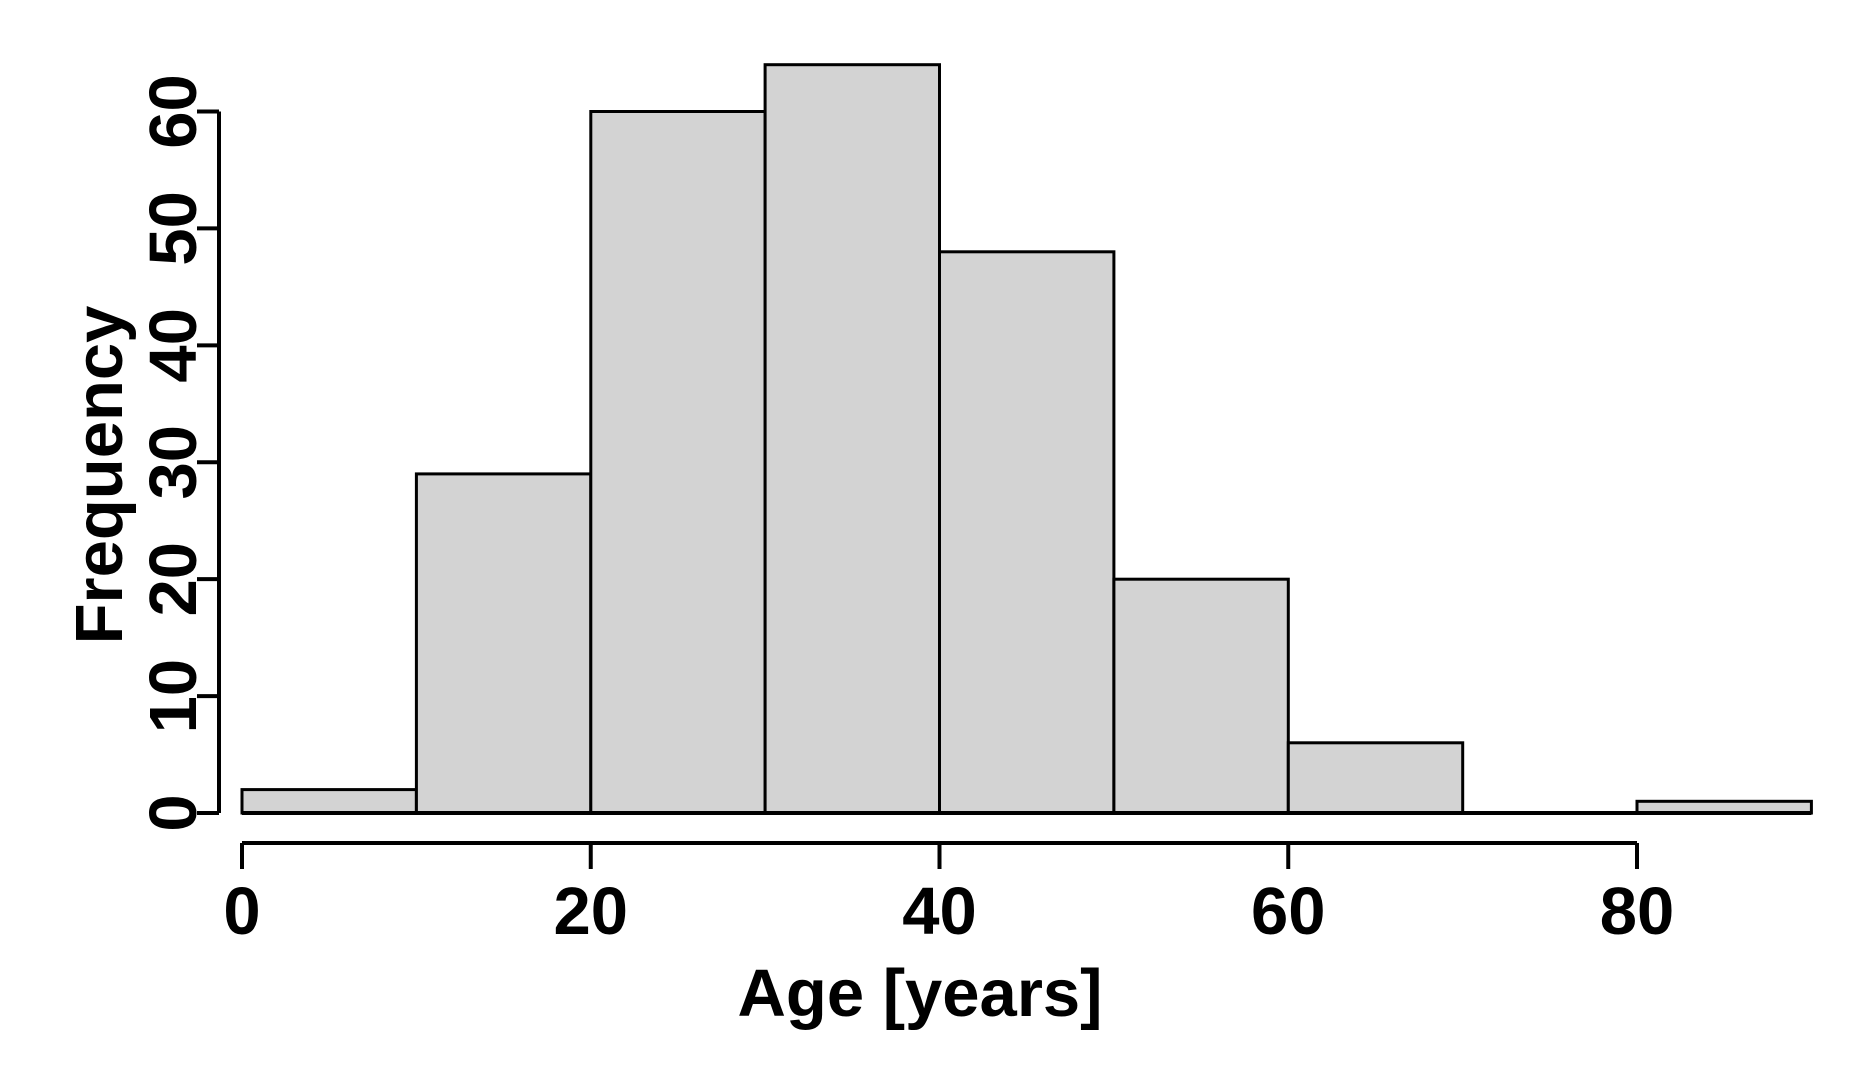 The image size is (1853, 1076). Describe the element at coordinates (173, 812) in the screenshot. I see `y-tick-label-0: 0` at that location.